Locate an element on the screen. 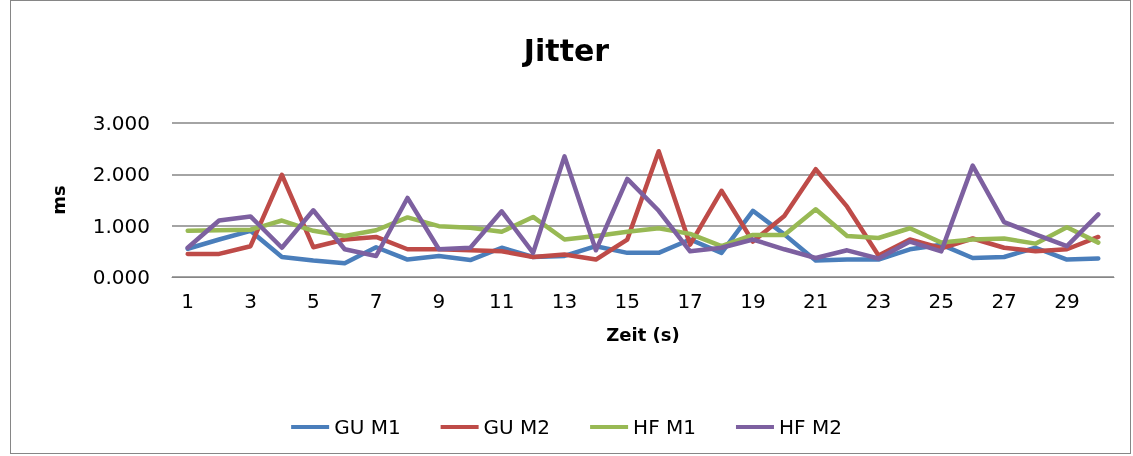 Image resolution: width=1133 pixels, height=456 pixels. x-tick-label: 25 is located at coordinates (941, 301).